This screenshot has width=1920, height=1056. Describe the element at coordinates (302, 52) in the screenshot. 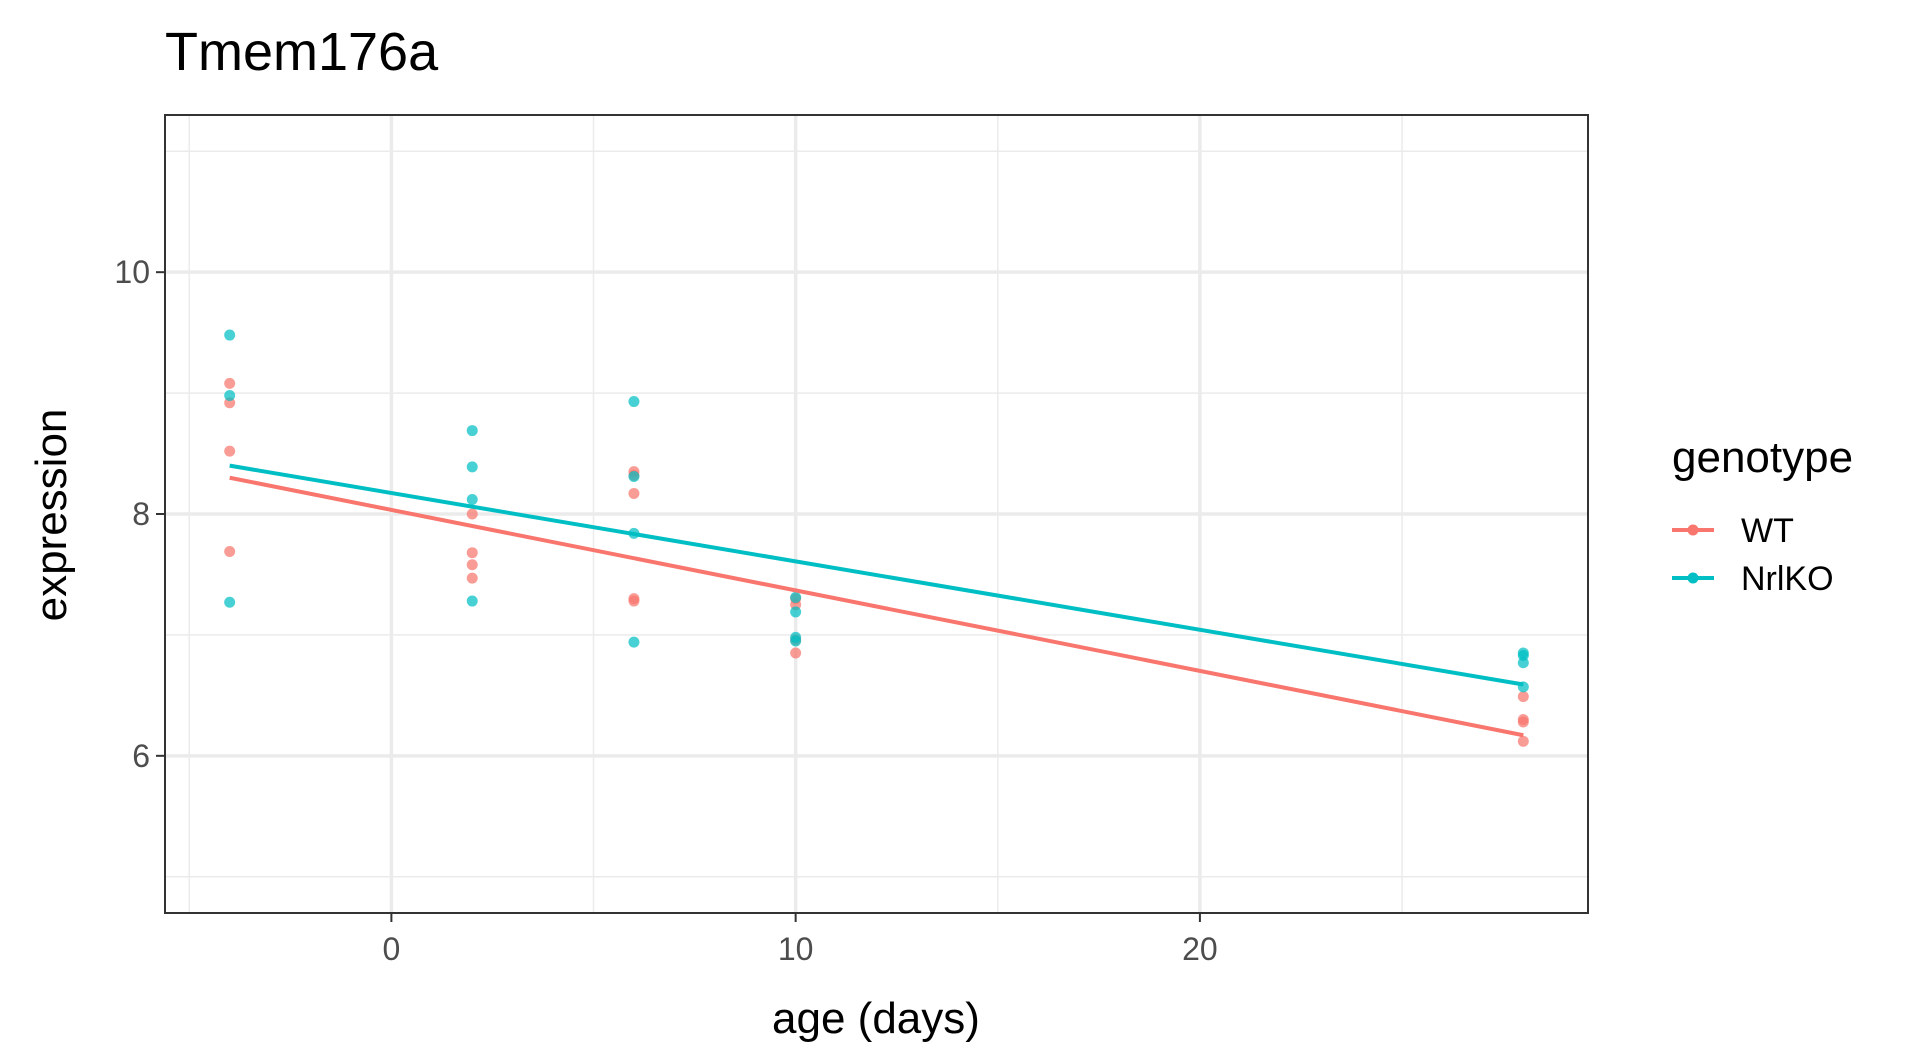

I see `chart-title: Tmem176a` at that location.